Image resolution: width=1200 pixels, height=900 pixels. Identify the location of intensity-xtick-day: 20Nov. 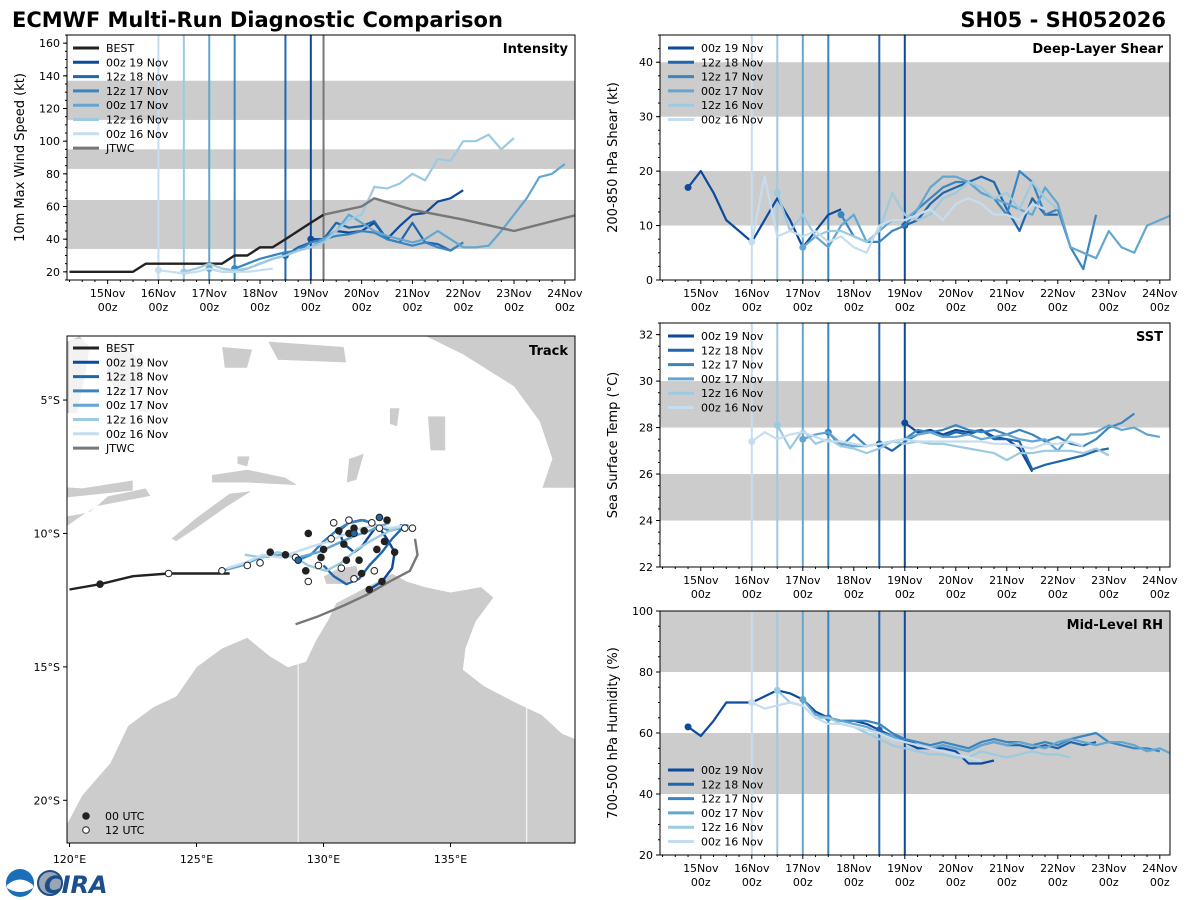
(362, 293).